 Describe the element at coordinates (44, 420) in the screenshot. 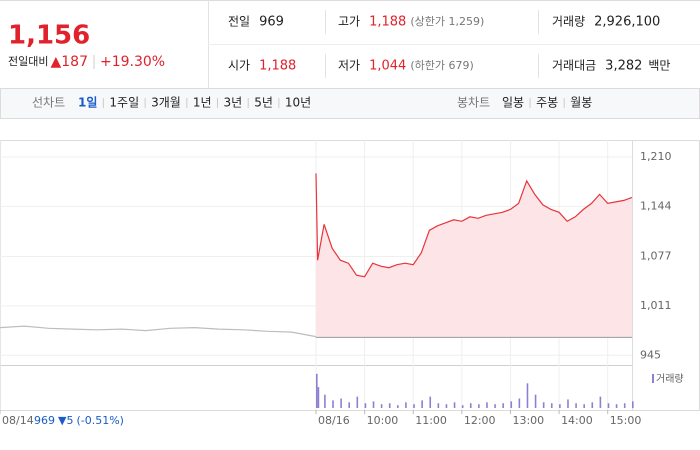

I see `prev-close: 969` at that location.